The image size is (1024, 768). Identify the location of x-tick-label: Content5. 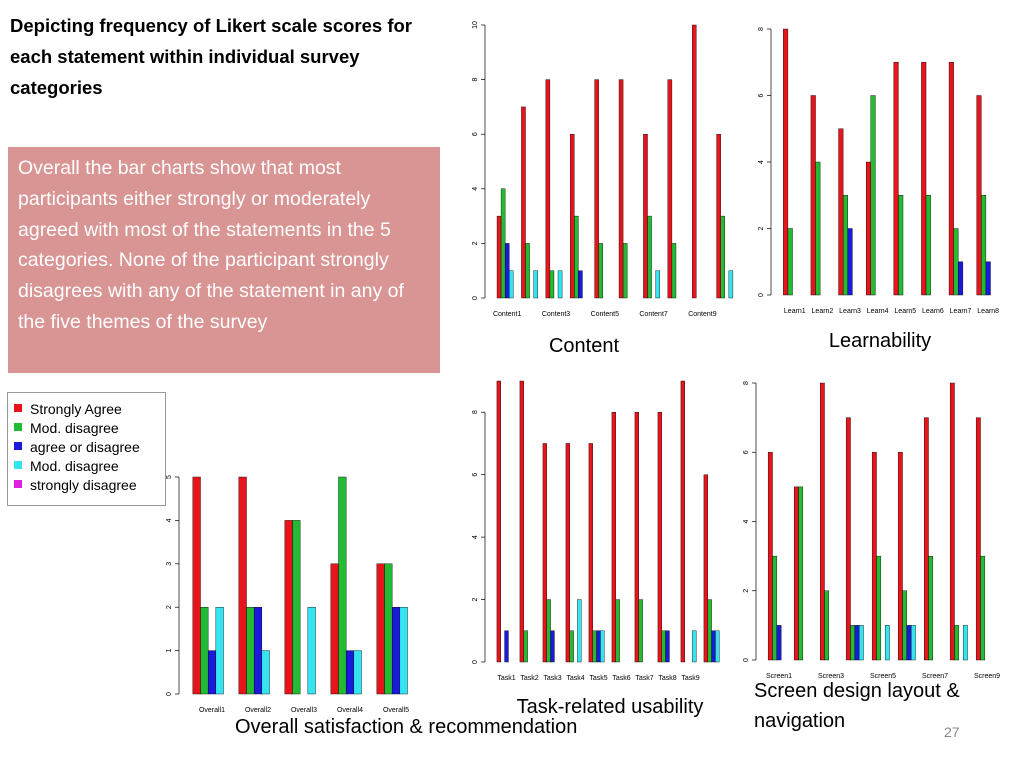
(605, 314).